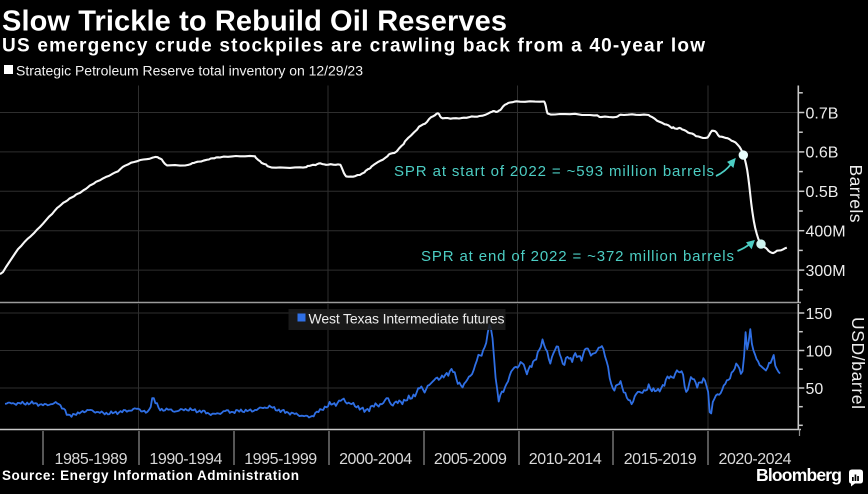 The image size is (868, 494). I want to click on svg-text: 0.7B, so click(822, 113).